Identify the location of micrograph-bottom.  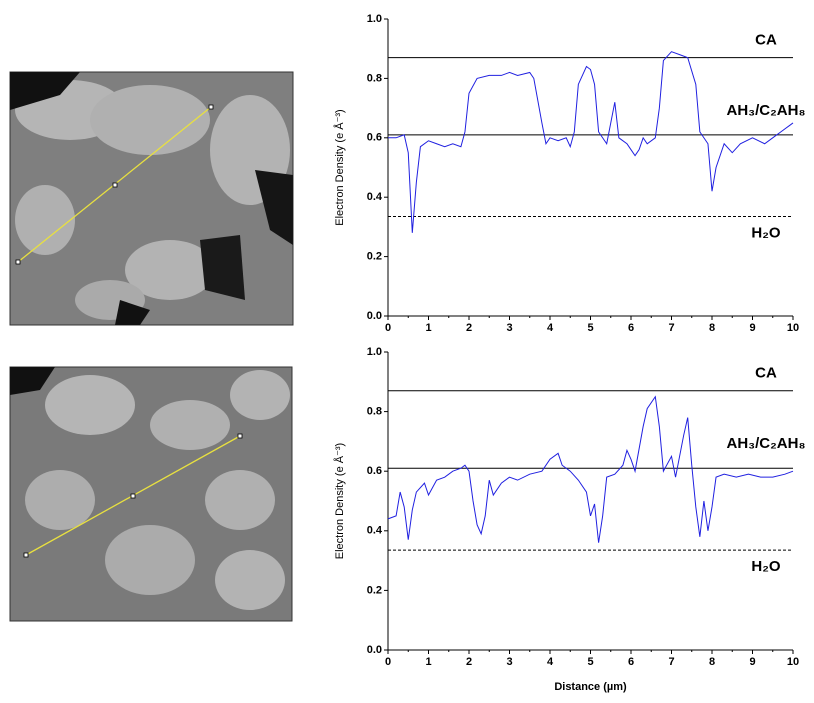
(151, 494).